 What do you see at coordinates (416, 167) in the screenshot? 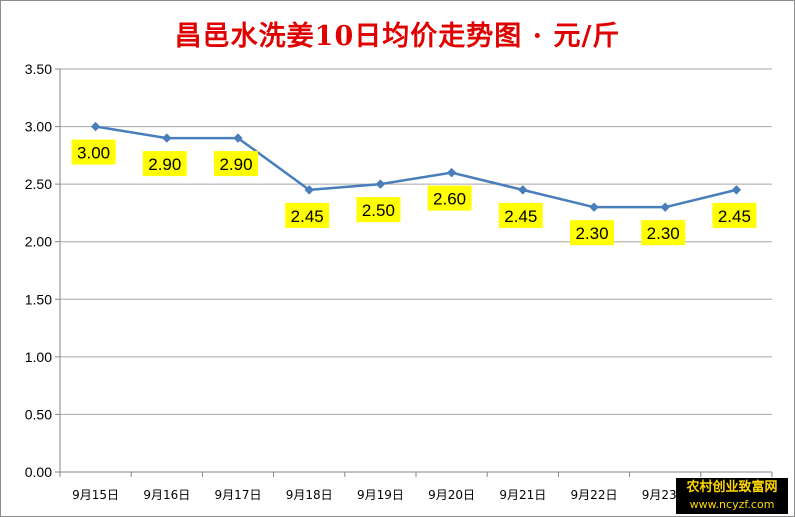
I see `series-line` at bounding box center [416, 167].